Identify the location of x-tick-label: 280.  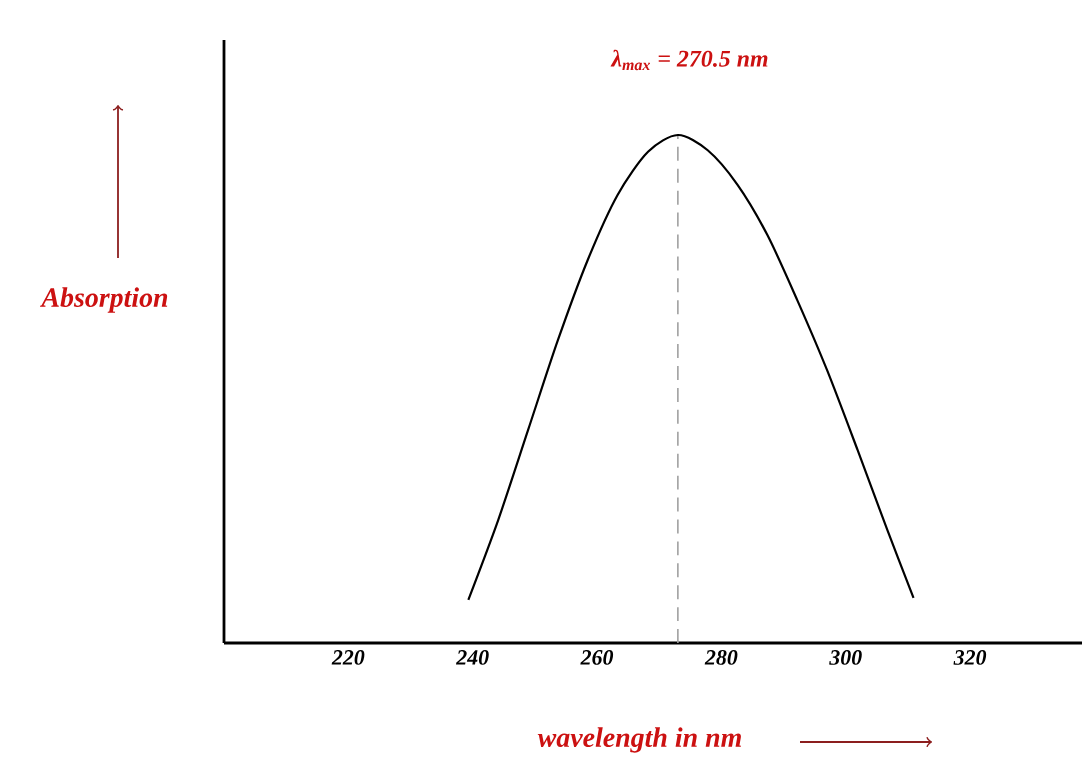
(721, 657).